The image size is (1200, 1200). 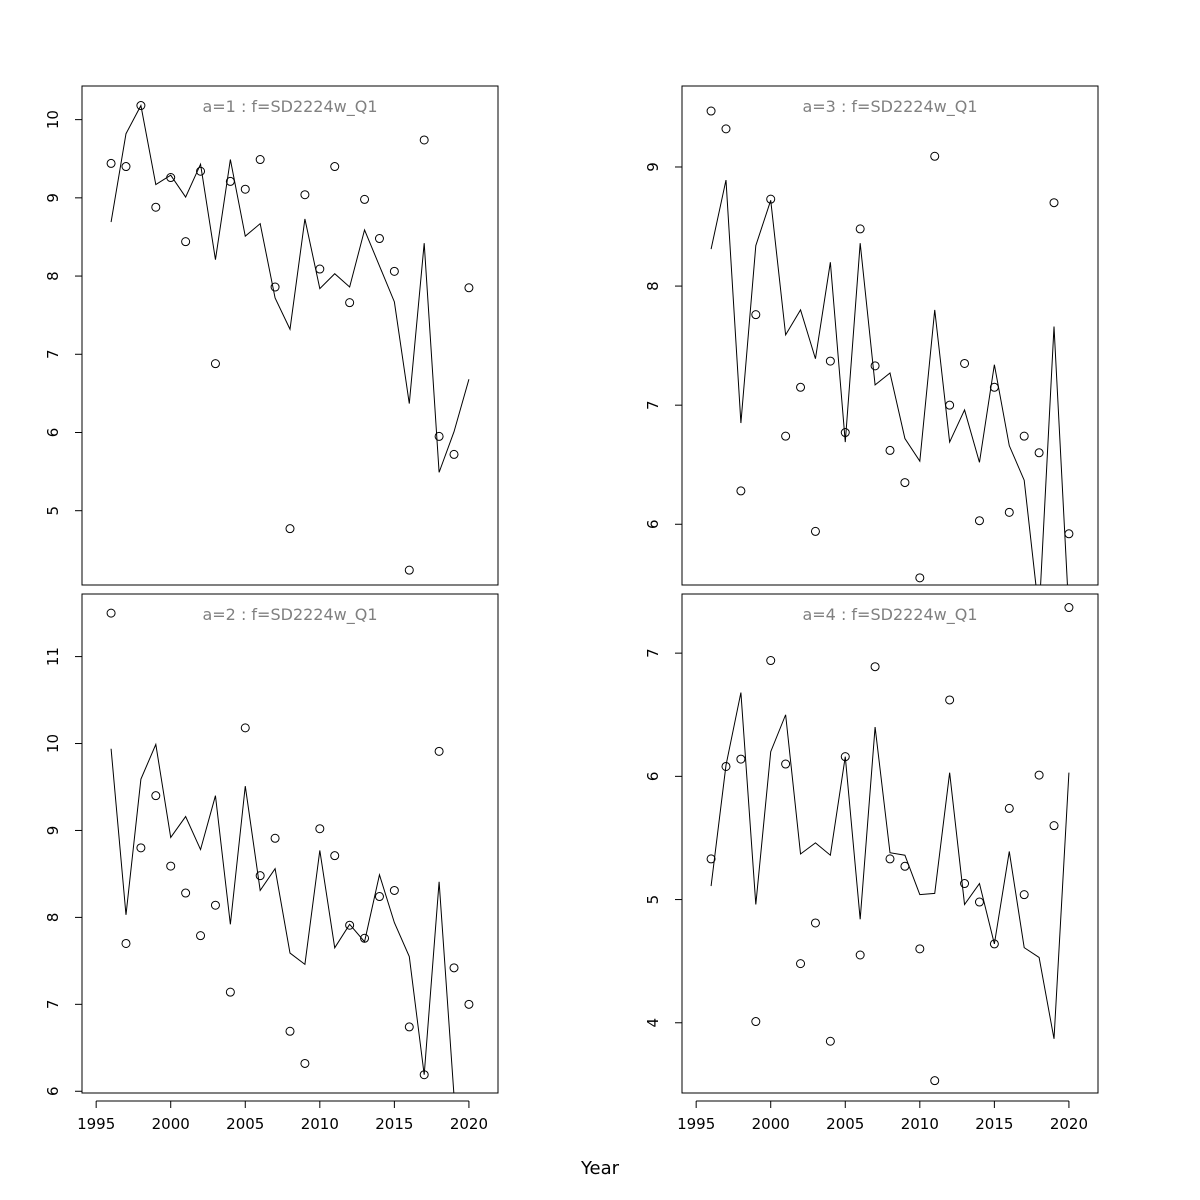 I want to click on x-axis-title: Year, so click(x=600, y=1168).